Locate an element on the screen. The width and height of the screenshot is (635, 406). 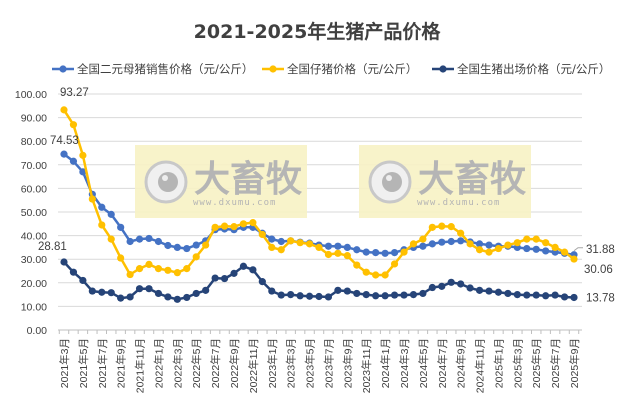
x-tick-label: 2023年3月 is located at coordinates (291, 363).